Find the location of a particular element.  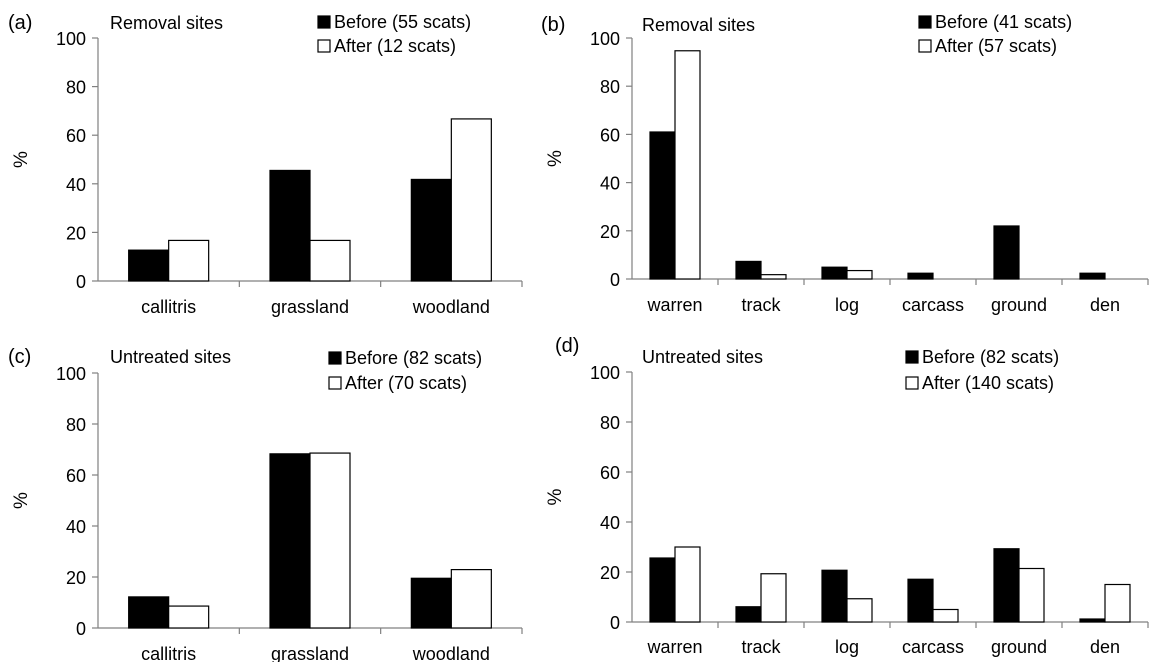

legend-entry: Before (55 scats) is located at coordinates (402, 22).